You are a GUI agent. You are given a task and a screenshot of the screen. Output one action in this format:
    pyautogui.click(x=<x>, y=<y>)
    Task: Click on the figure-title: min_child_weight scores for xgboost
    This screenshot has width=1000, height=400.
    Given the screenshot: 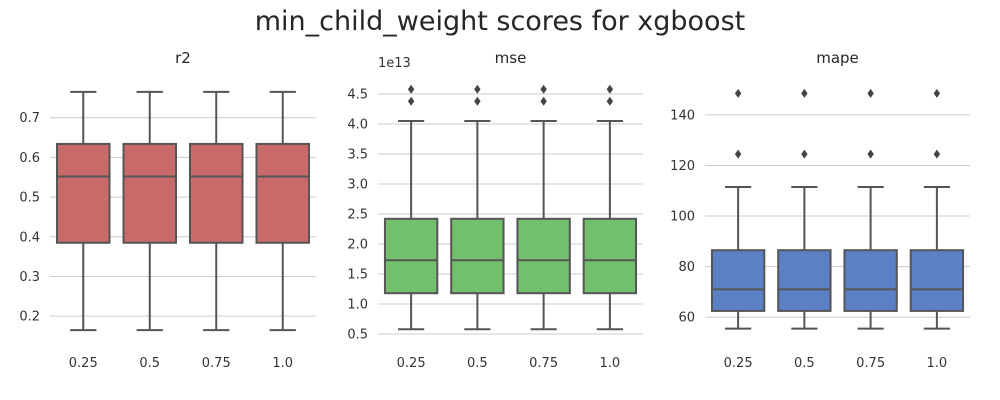 What is the action you would take?
    pyautogui.click(x=500, y=21)
    